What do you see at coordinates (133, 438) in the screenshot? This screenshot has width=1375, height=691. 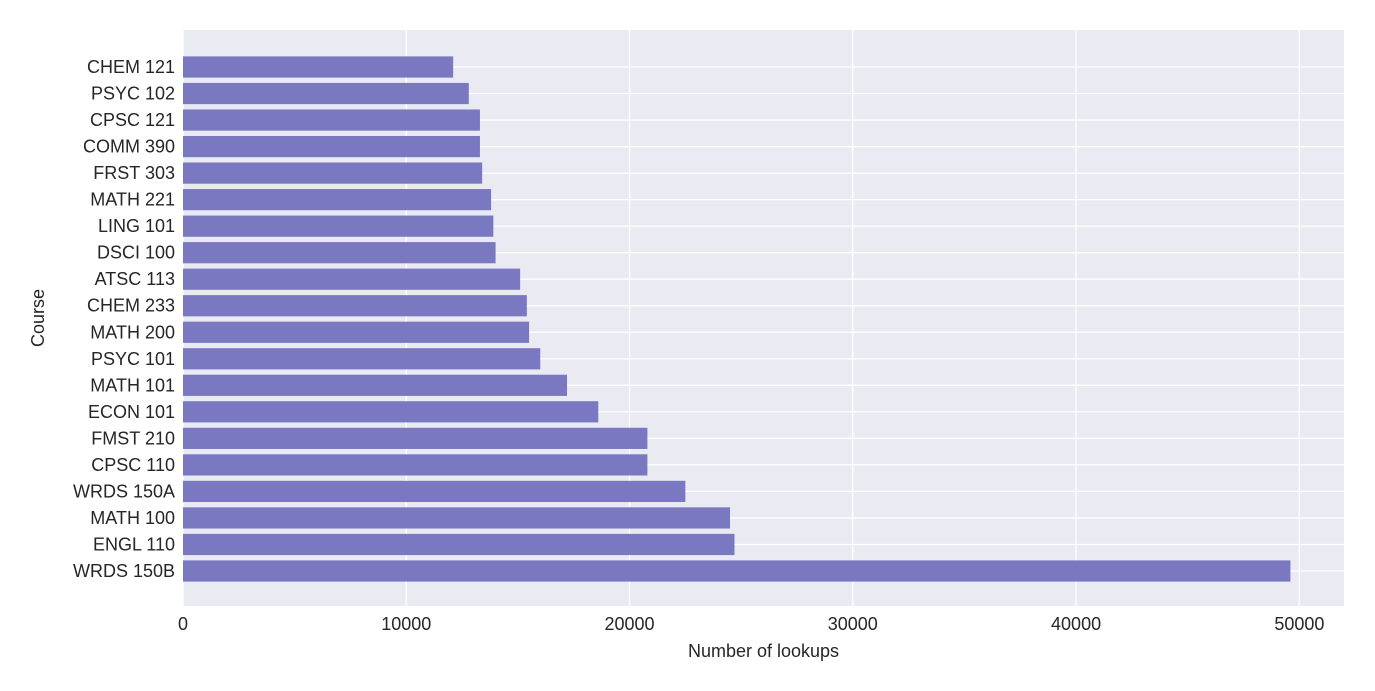 I see `y-tick-label: FMST 210` at bounding box center [133, 438].